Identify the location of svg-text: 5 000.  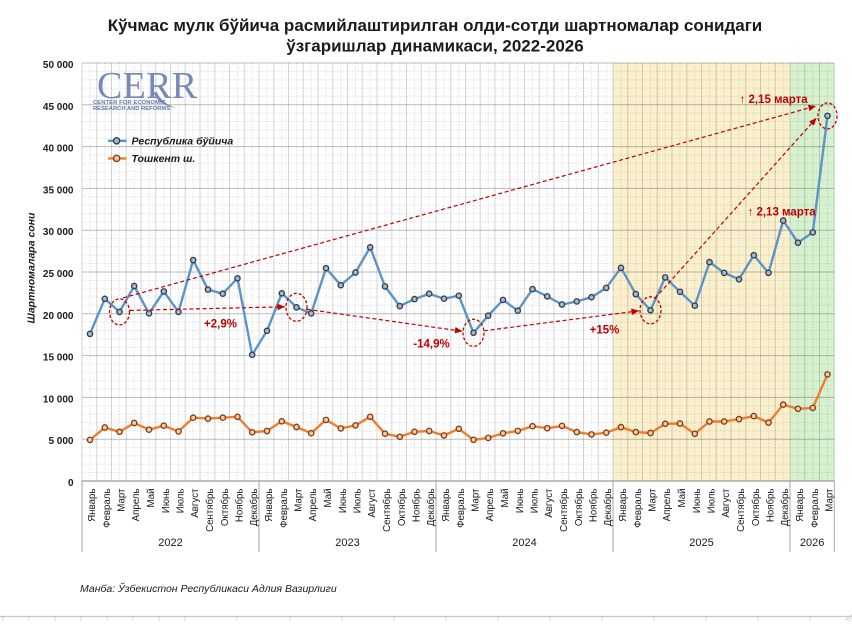
(60, 441).